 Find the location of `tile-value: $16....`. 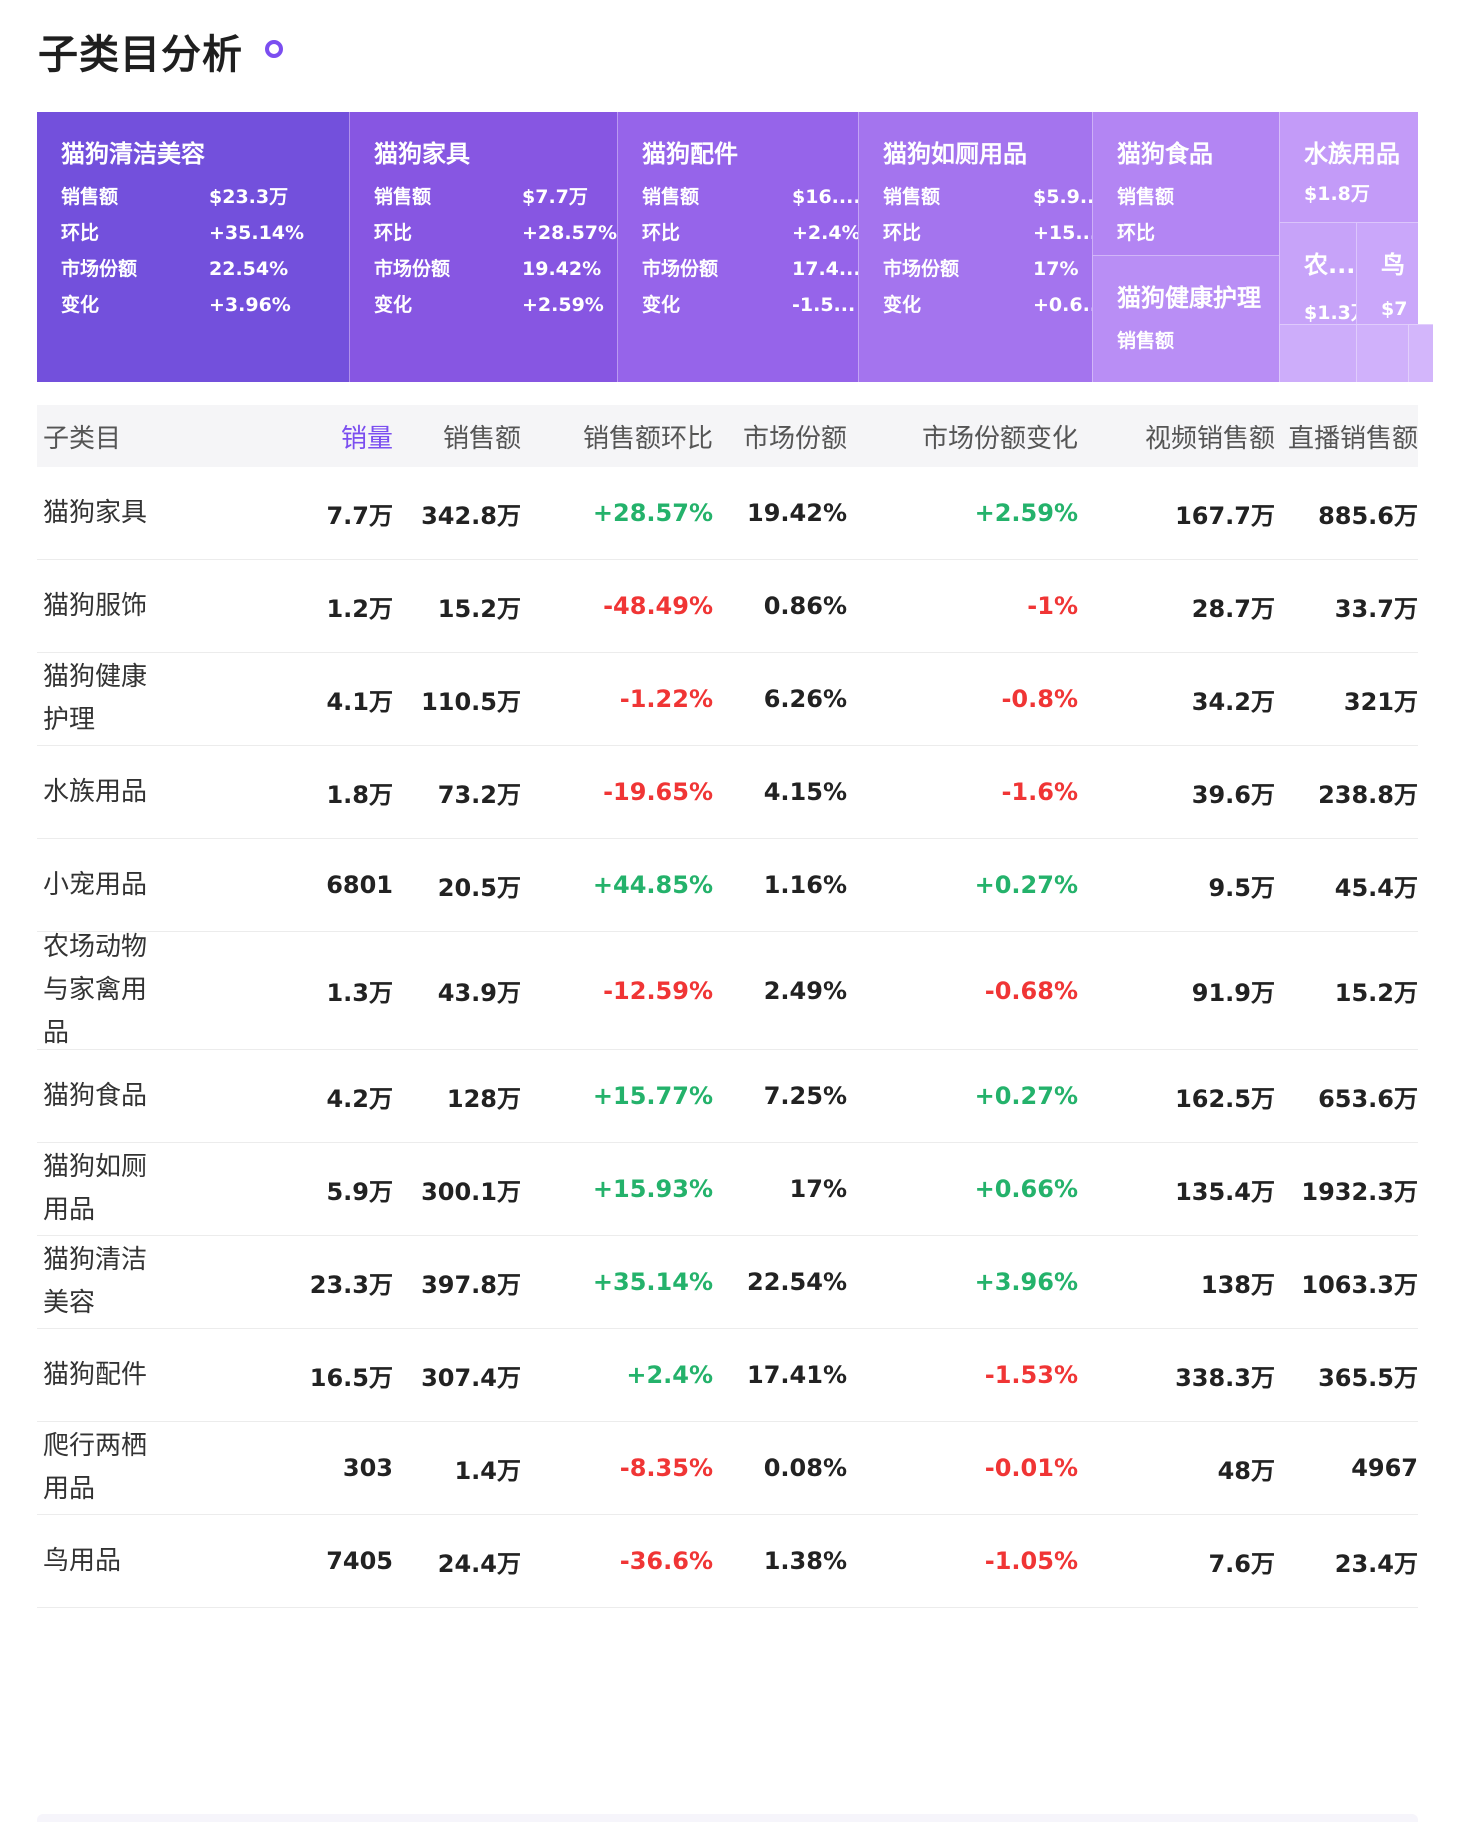

tile-value: $16.... is located at coordinates (825, 197).